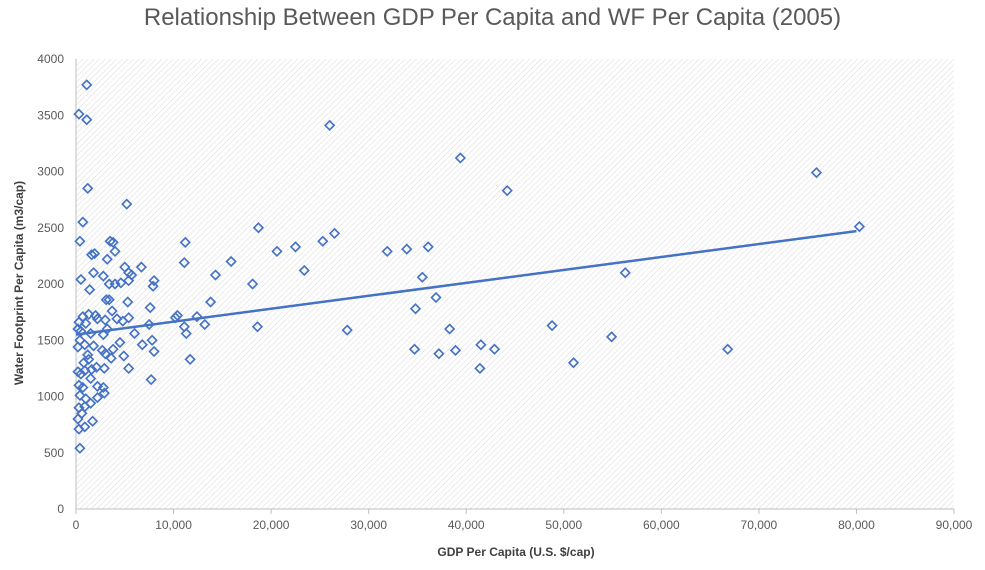  Describe the element at coordinates (759, 525) in the screenshot. I see `x-tick-label: 70,000` at that location.